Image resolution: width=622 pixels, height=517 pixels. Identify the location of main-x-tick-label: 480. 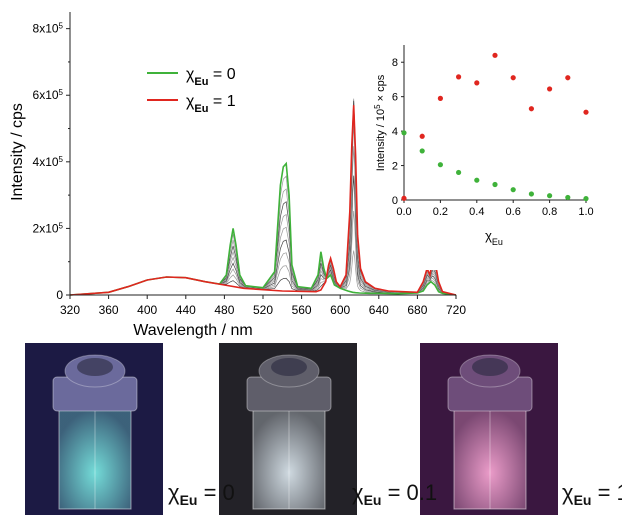
(224, 310).